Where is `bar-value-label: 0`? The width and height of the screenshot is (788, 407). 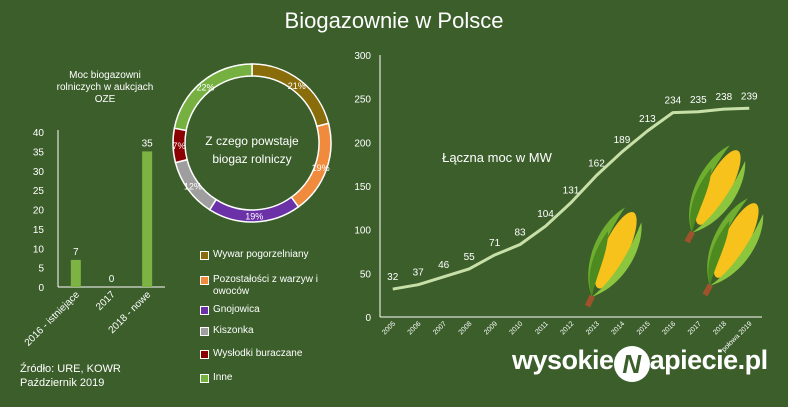
bar-value-label: 0 is located at coordinates (112, 279).